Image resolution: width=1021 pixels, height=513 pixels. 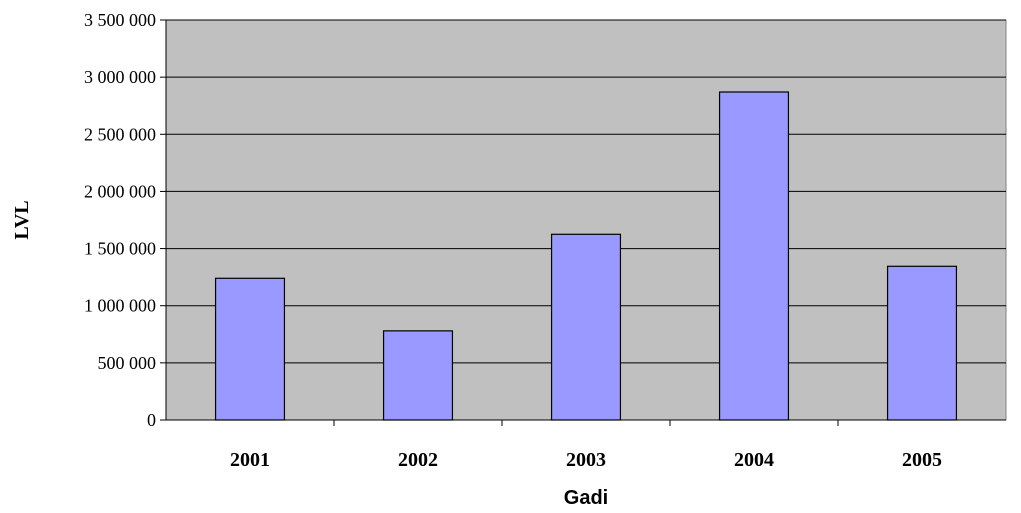 I want to click on x-tick-labels: 2001 2002 2003 2004 2005, so click(x=586, y=460).